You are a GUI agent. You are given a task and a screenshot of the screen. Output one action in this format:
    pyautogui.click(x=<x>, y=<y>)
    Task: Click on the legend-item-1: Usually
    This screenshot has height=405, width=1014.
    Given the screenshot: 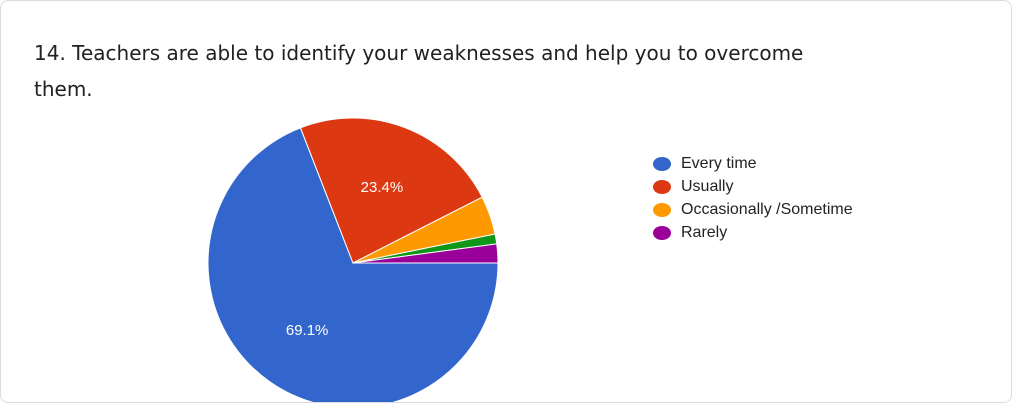 What is the action you would take?
    pyautogui.click(x=803, y=186)
    